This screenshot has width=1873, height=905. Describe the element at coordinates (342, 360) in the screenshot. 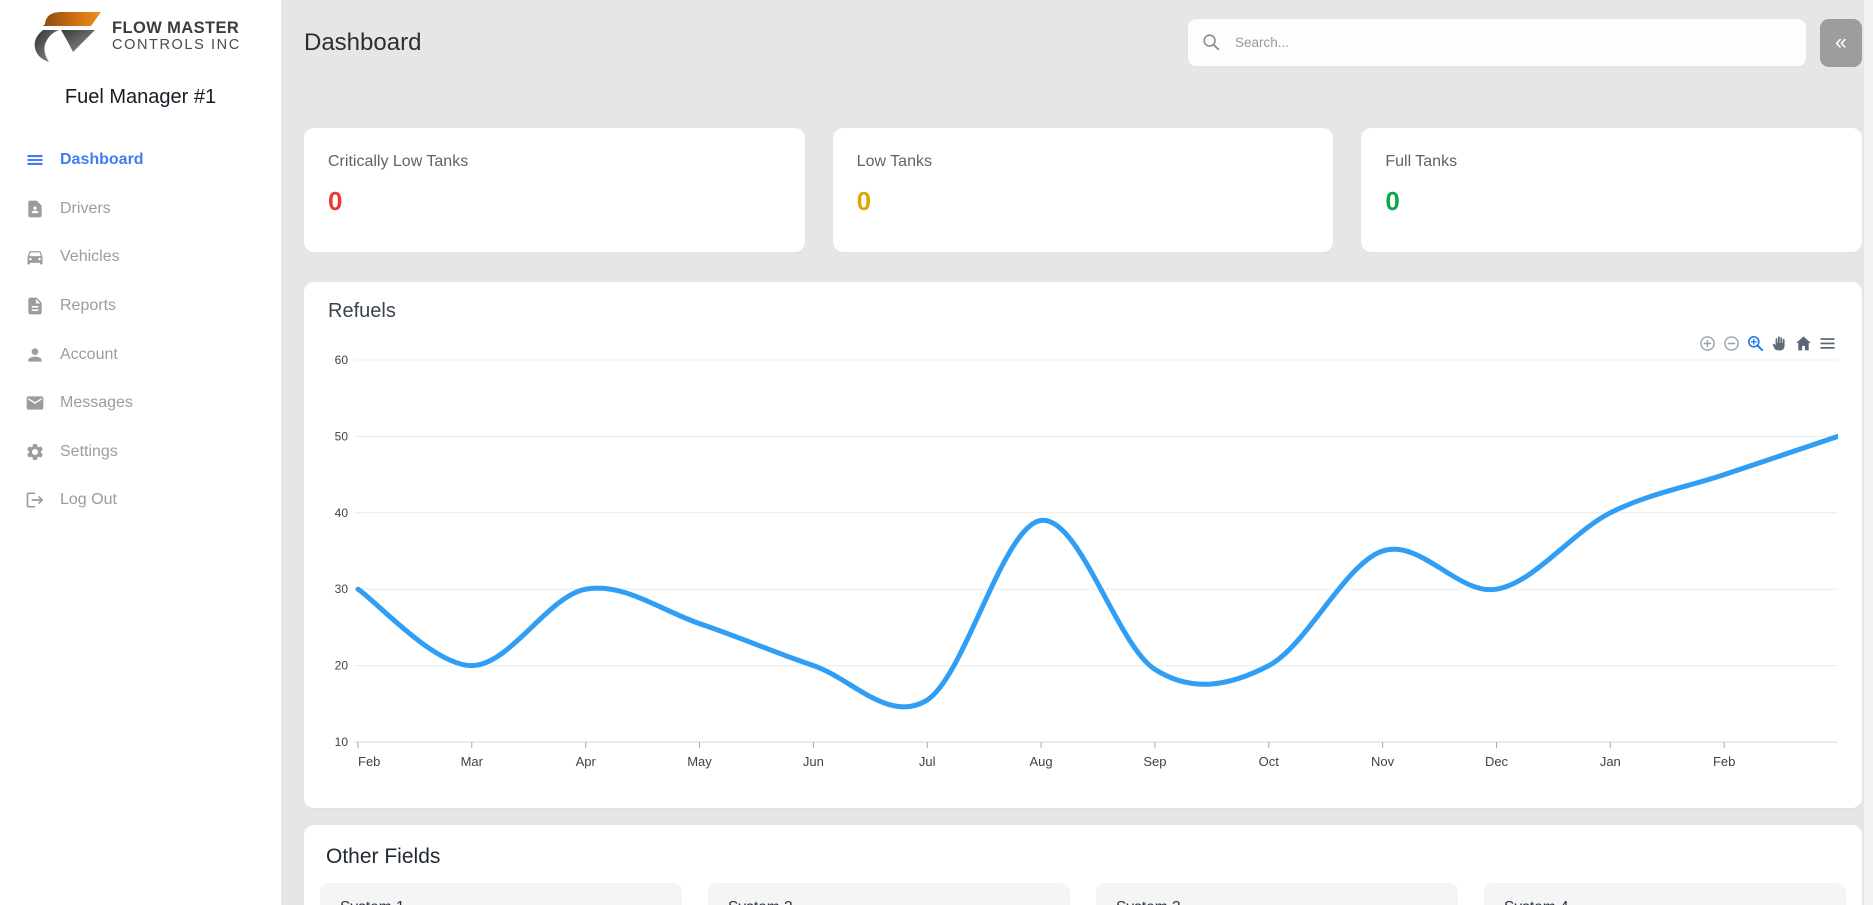

I see `svg-text: 60` at that location.